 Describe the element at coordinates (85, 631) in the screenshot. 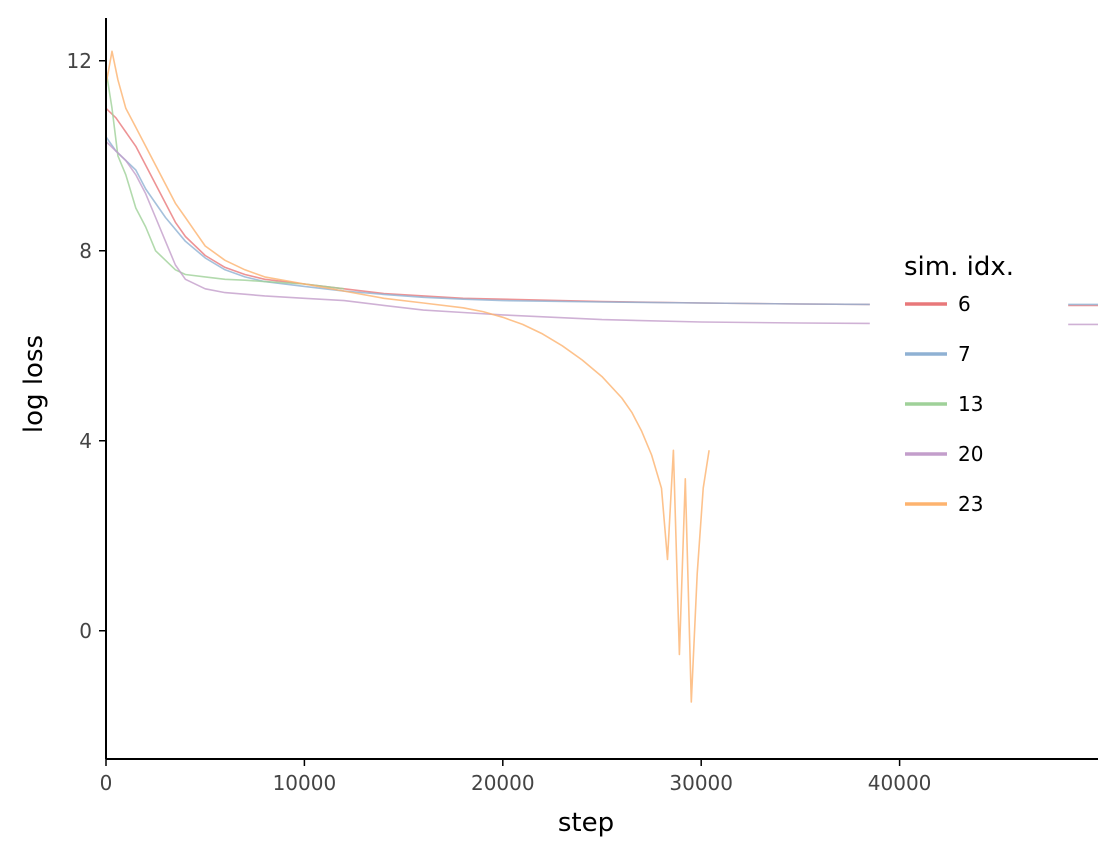

I see `y-tick-label: 0` at that location.